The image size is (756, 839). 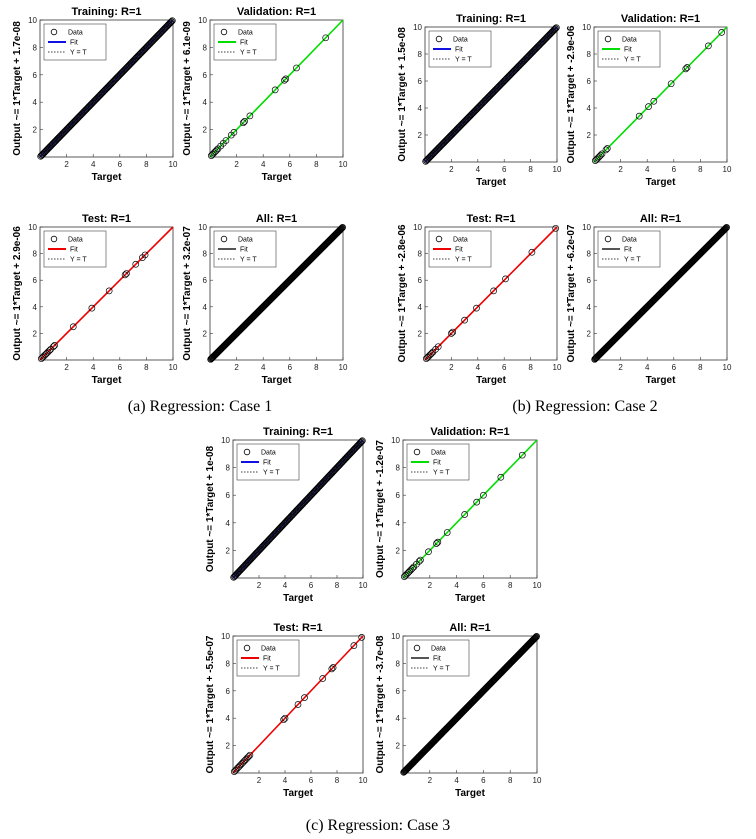 I want to click on chart-b-all-ylabel: Output ~= 1*Target + -6.2e-07, so click(x=571, y=293).